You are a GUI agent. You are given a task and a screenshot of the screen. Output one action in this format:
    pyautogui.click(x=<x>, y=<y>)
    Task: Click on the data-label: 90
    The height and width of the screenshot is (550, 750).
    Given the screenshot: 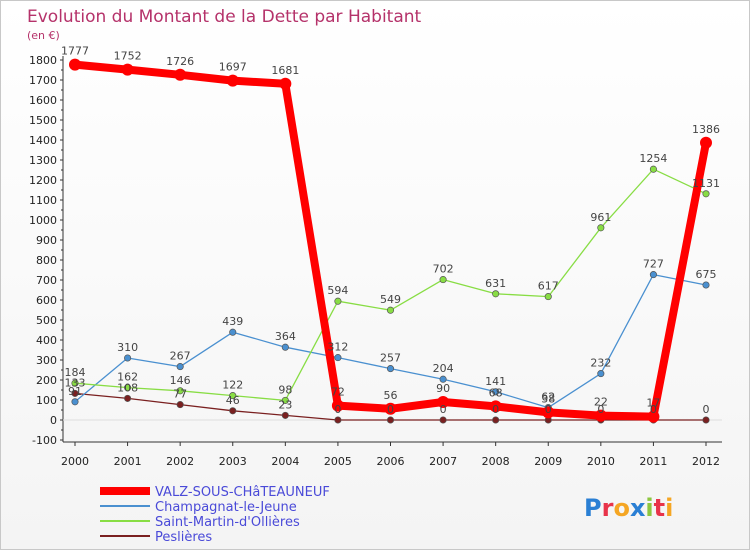 What is the action you would take?
    pyautogui.click(x=443, y=388)
    